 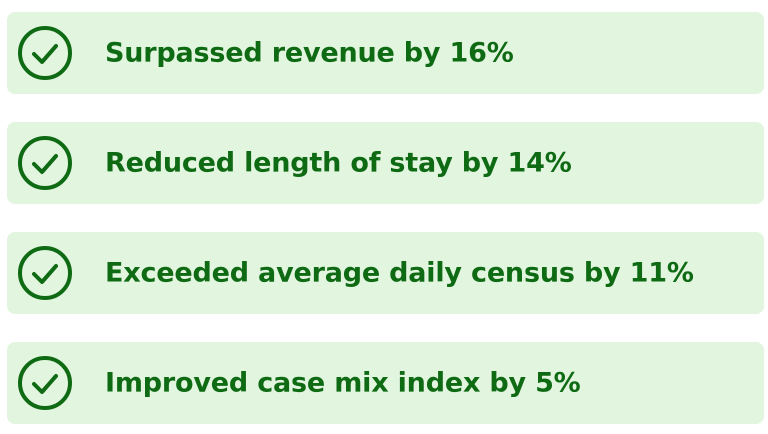 I want to click on achievement-text: Exceeded average daily census by 11%, so click(x=399, y=273).